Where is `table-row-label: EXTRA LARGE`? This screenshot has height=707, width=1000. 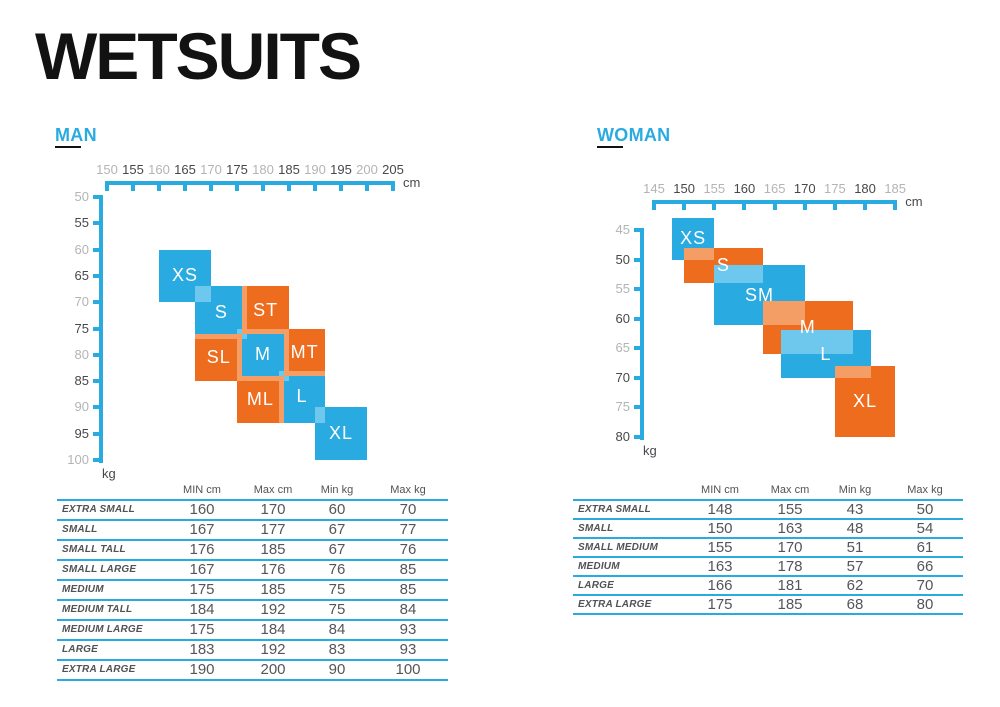 table-row-label: EXTRA LARGE is located at coordinates (99, 669).